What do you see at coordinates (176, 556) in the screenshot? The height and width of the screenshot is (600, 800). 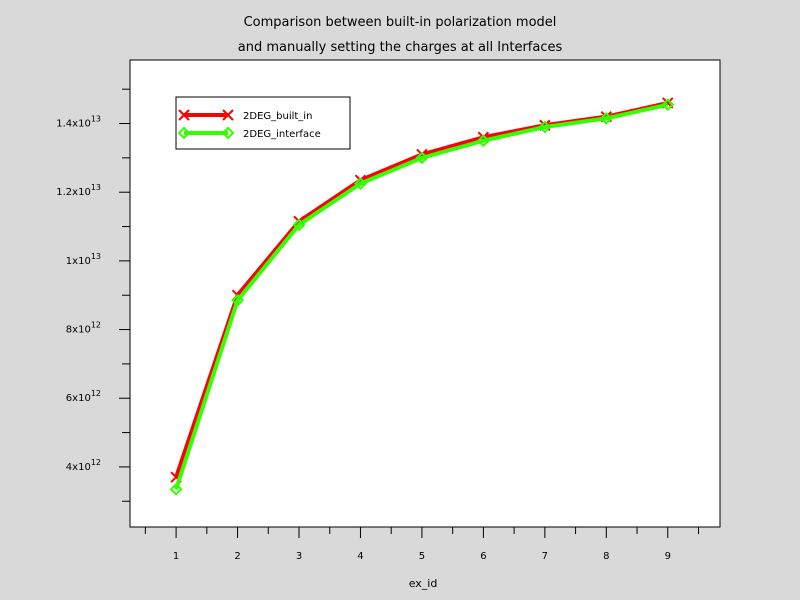 I see `x-tick-label: 1` at bounding box center [176, 556].